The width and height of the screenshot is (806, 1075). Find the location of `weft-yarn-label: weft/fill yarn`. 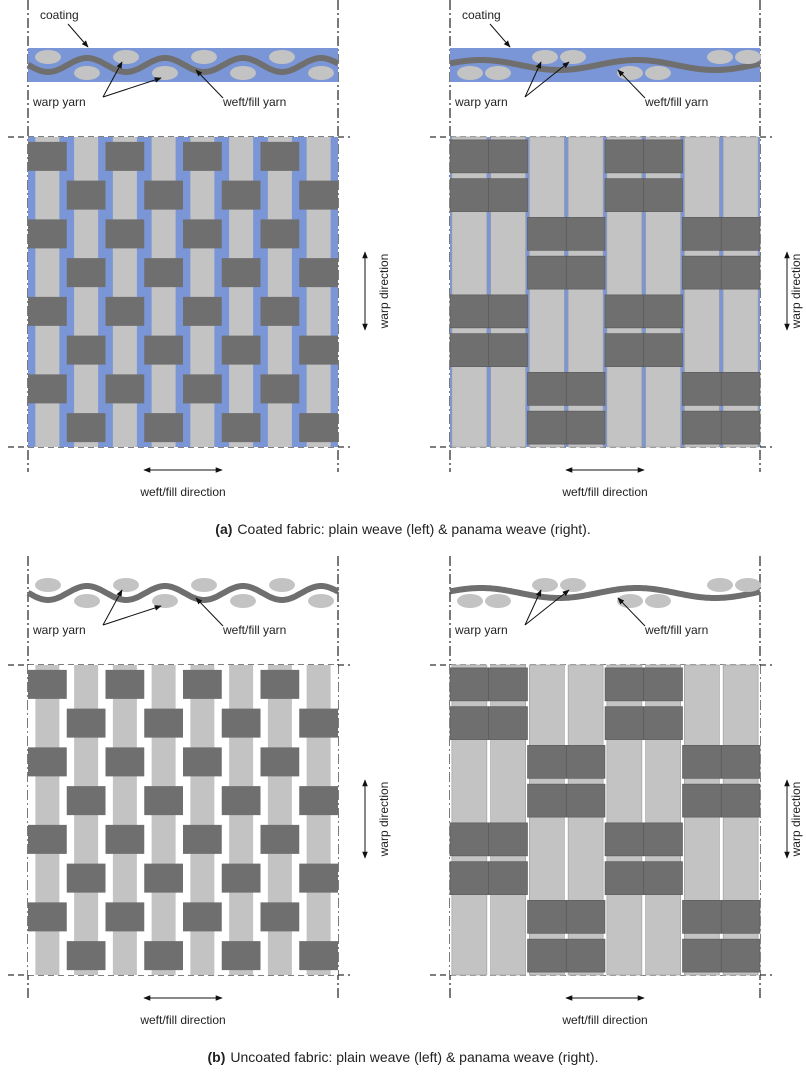

weft-yarn-label: weft/fill yarn is located at coordinates (676, 630).